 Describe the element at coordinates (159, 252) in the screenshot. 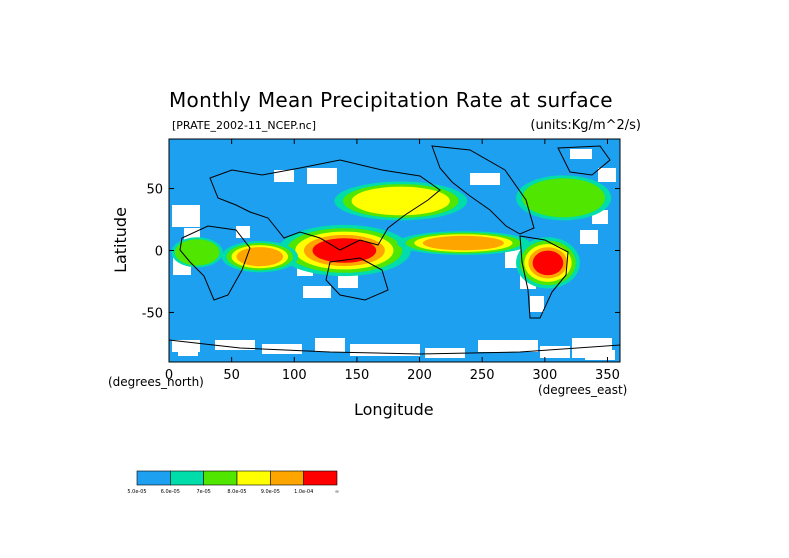

I see `y-tick-label: 0` at that location.